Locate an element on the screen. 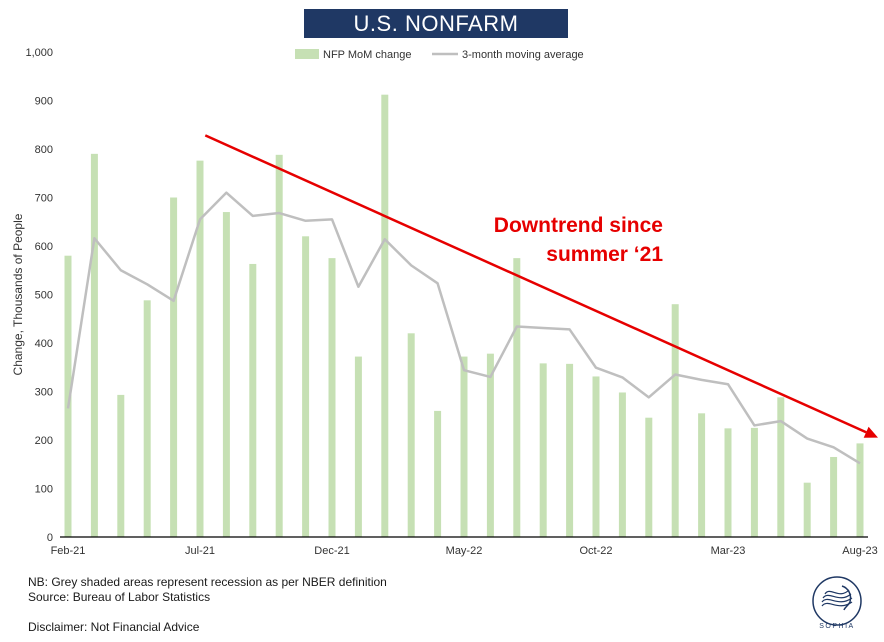 The width and height of the screenshot is (884, 642). x-tick-label: Oct-22 is located at coordinates (595, 551).